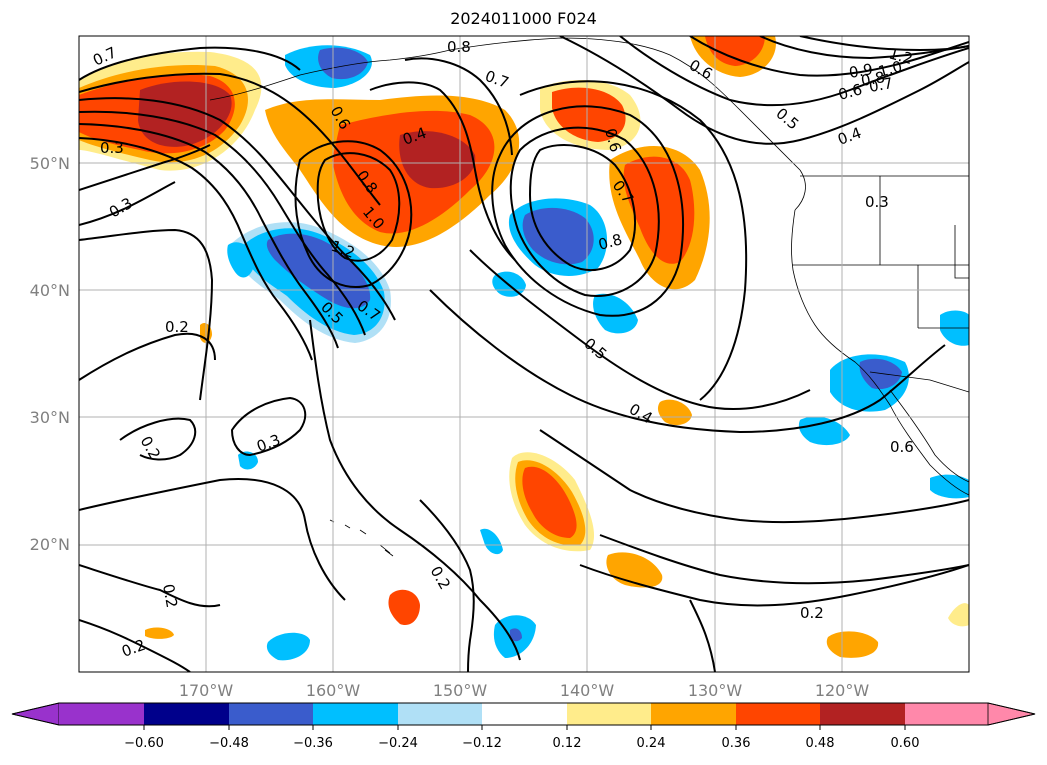  What do you see at coordinates (437, 160) in the screenshot?
I see `shading-positive-central-max` at bounding box center [437, 160].